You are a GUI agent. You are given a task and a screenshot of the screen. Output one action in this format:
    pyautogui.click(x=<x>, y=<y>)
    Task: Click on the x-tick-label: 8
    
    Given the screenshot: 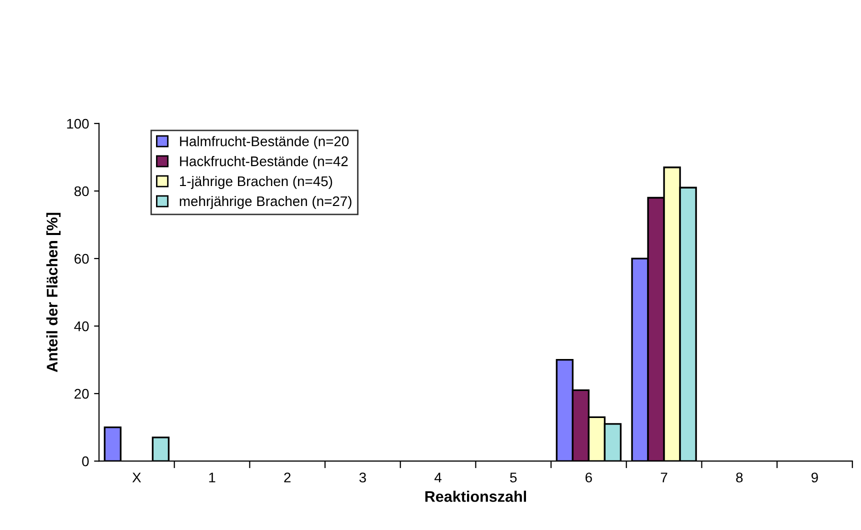 What is the action you would take?
    pyautogui.click(x=739, y=477)
    